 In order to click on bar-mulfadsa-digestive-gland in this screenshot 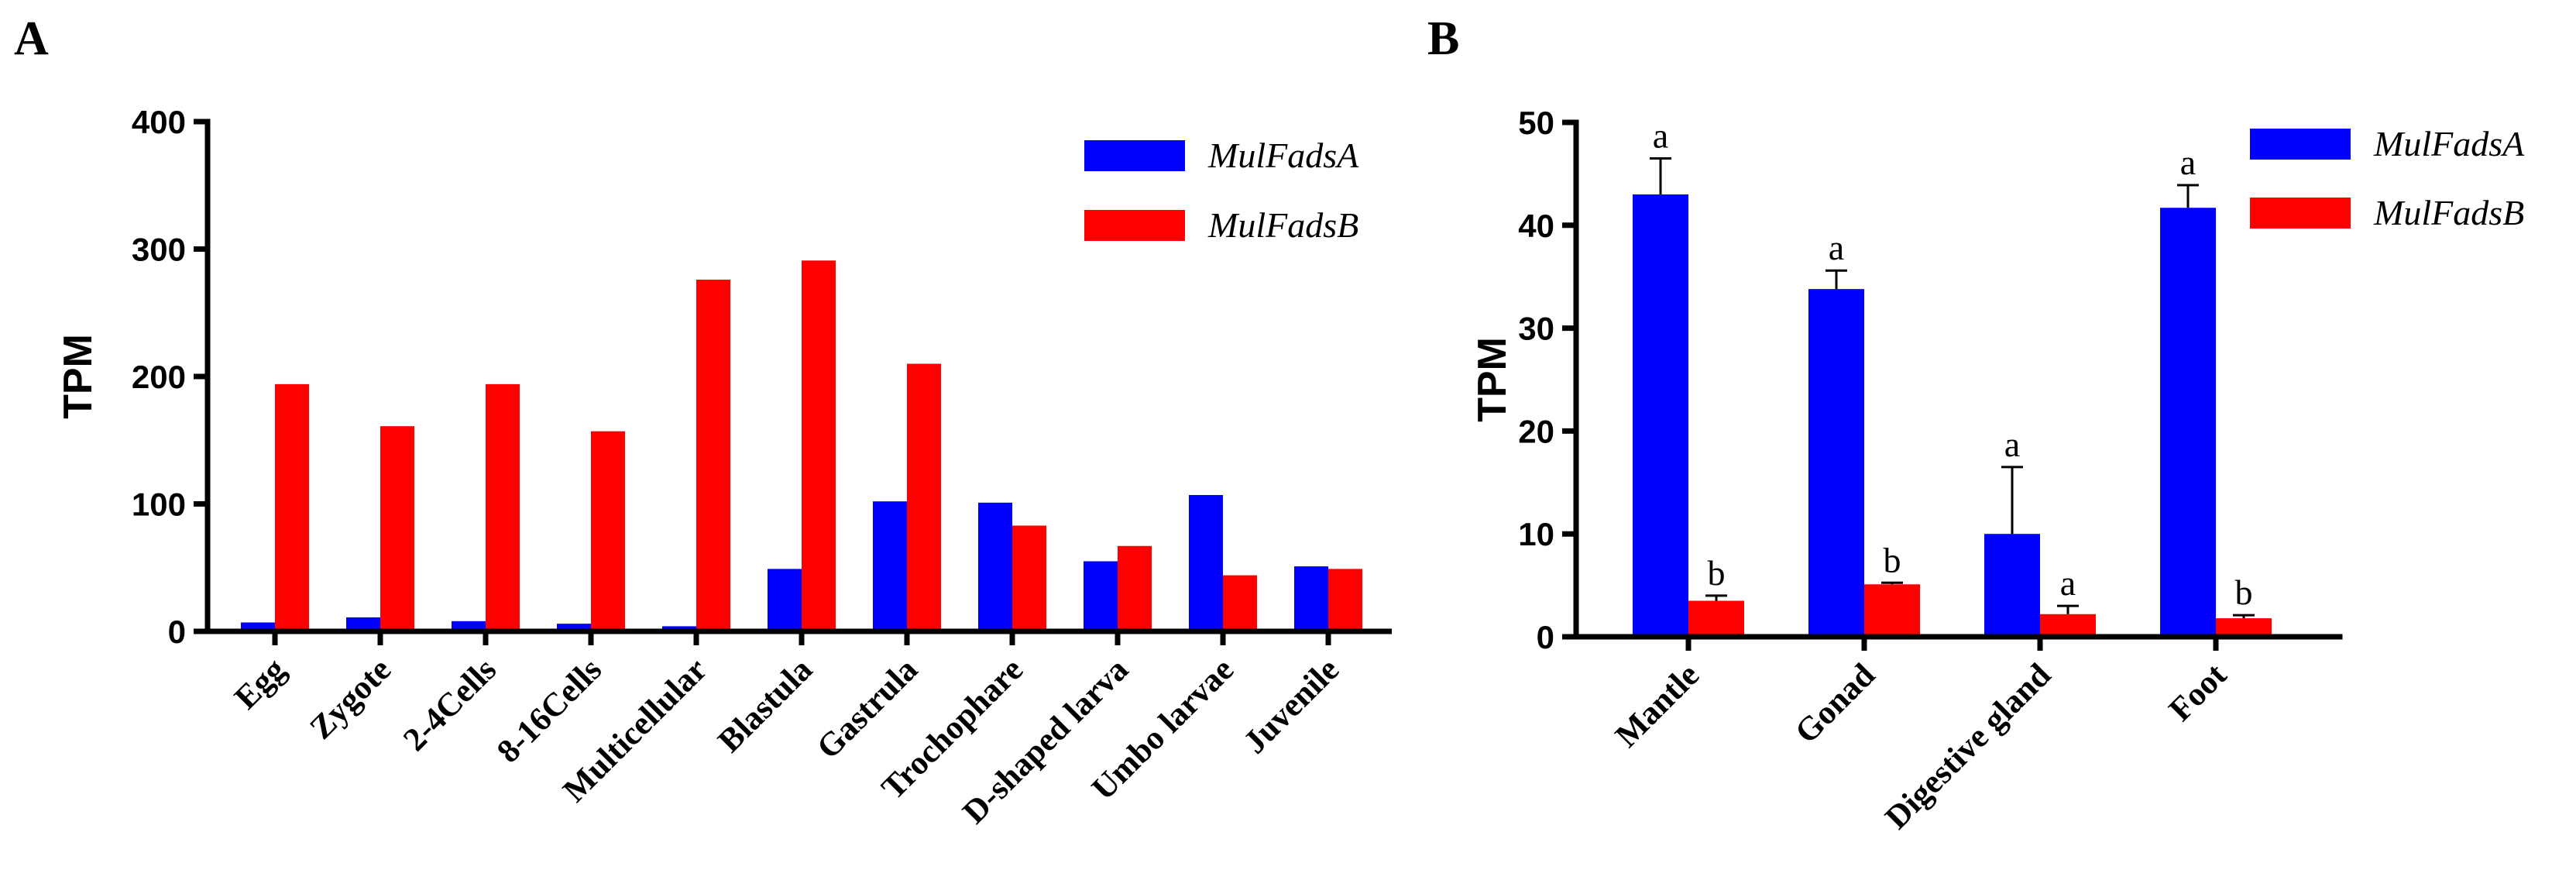, I will do `click(2012, 585)`.